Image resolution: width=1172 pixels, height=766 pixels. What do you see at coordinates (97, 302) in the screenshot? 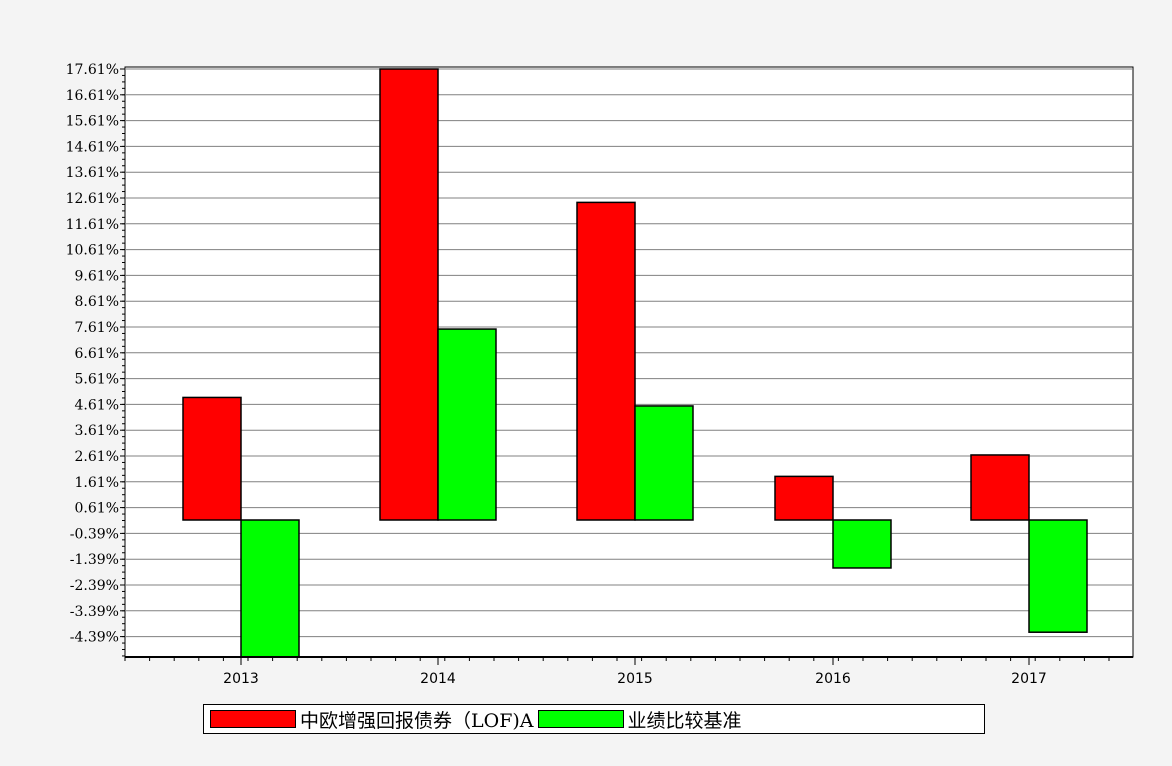
I see `y-tick-label: 8.61%` at bounding box center [97, 302].